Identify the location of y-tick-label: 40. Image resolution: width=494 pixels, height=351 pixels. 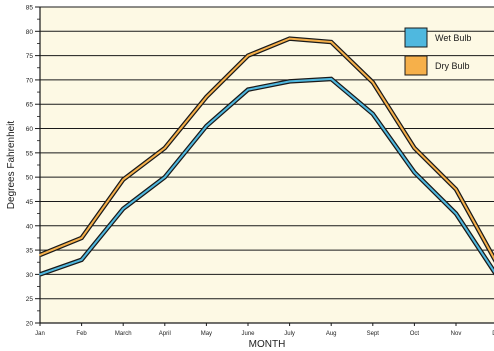
(30, 226).